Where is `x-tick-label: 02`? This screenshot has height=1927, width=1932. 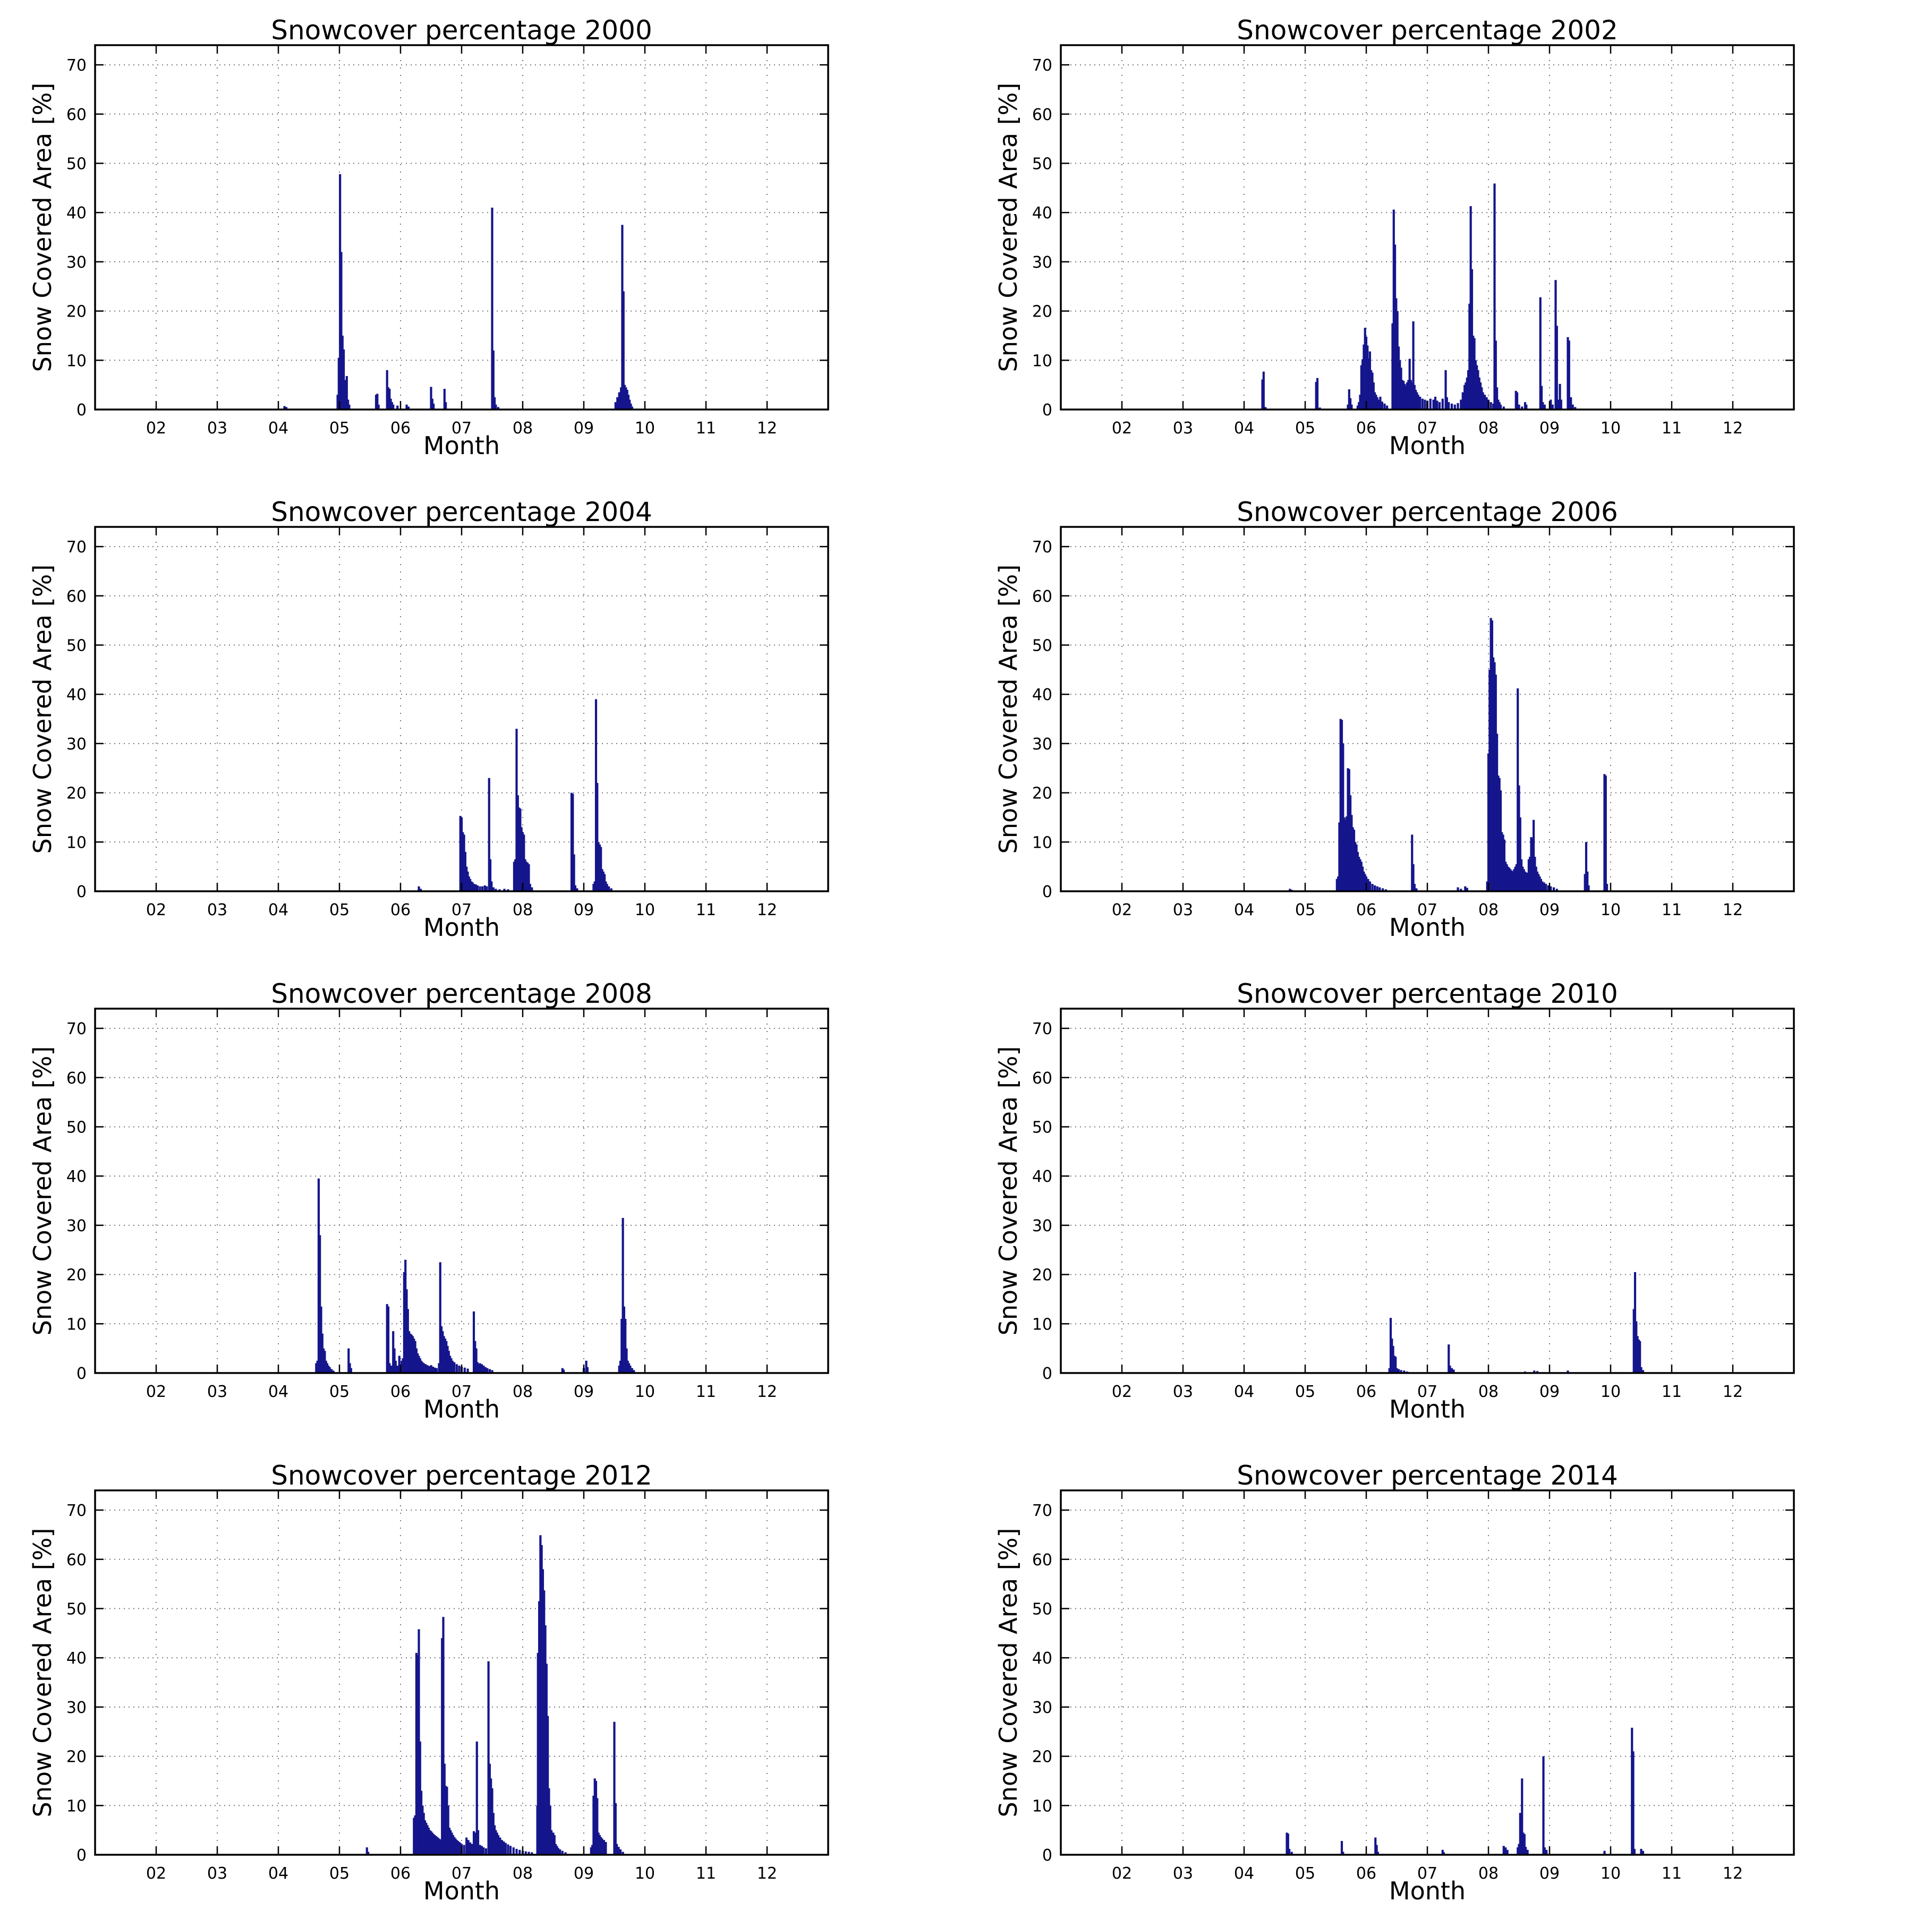 x-tick-label: 02 is located at coordinates (156, 428).